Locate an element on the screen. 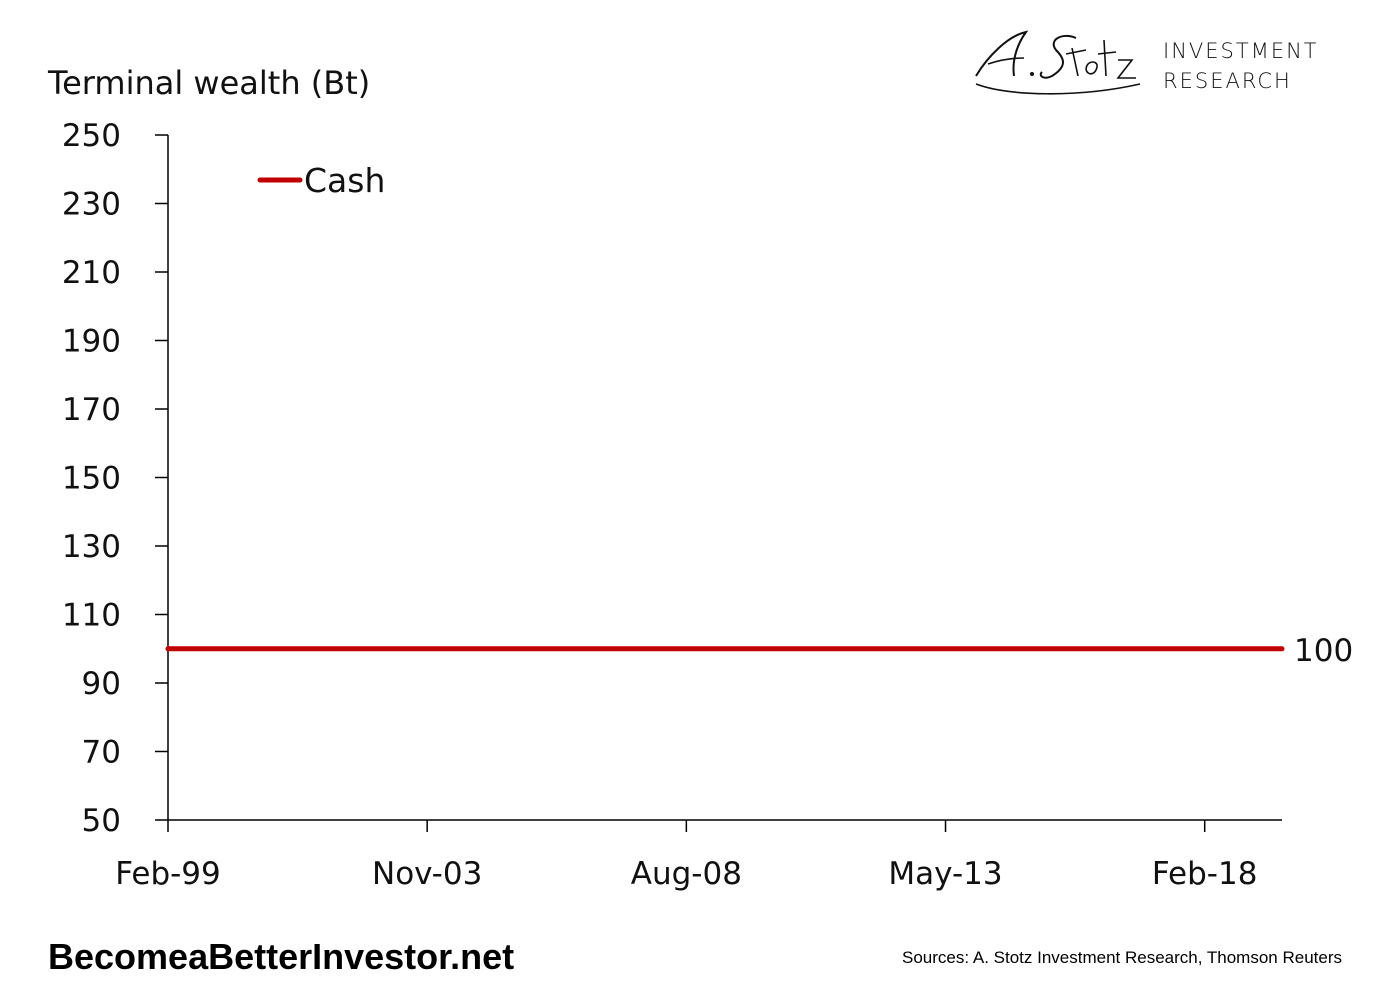  y-tick-label: 130 is located at coordinates (91, 547).